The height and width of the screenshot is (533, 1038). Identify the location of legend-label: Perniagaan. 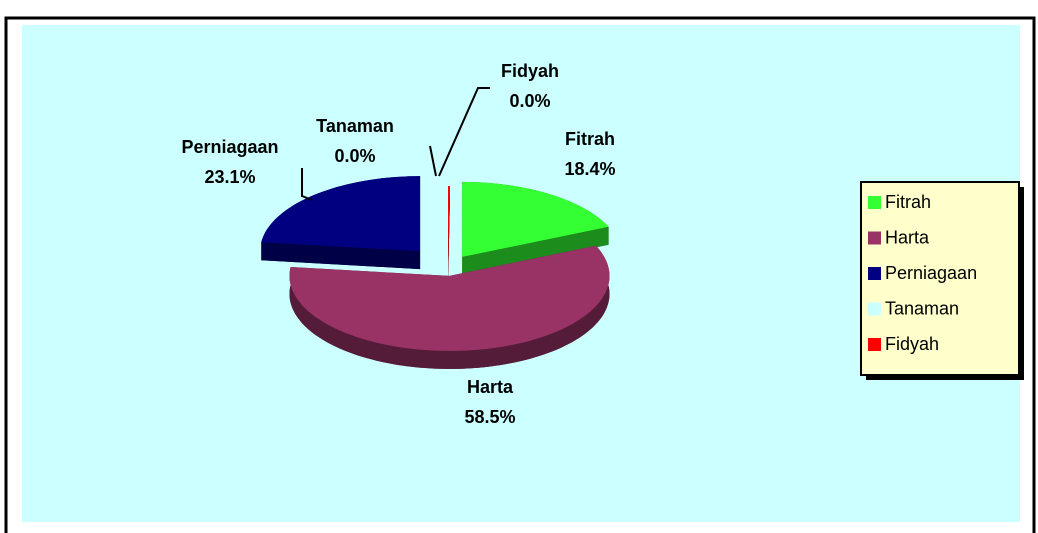
(931, 273).